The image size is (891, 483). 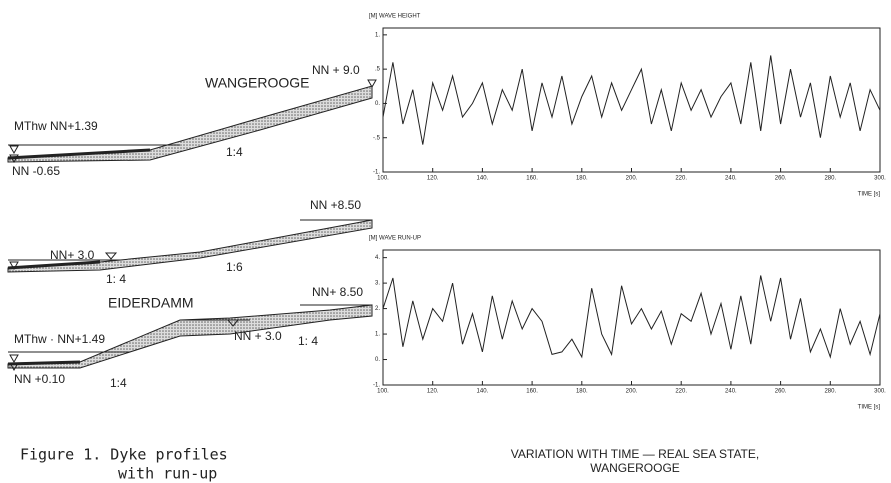 What do you see at coordinates (336, 70) in the screenshot?
I see `level-label: NN + 9.0` at bounding box center [336, 70].